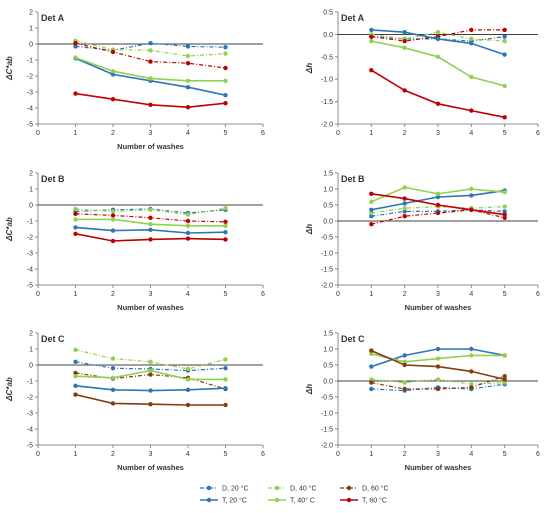 This screenshot has width=550, height=513. Describe the element at coordinates (328, 13) in the screenshot. I see `y-tick-label: 0.5` at that location.